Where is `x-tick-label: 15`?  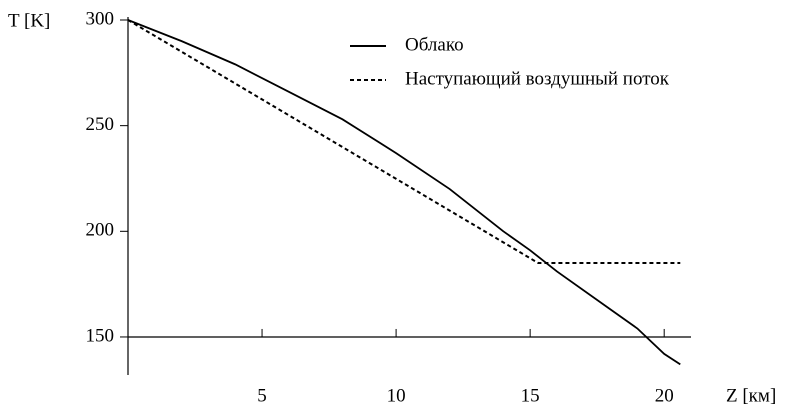
x-tick-label: 15 is located at coordinates (530, 395).